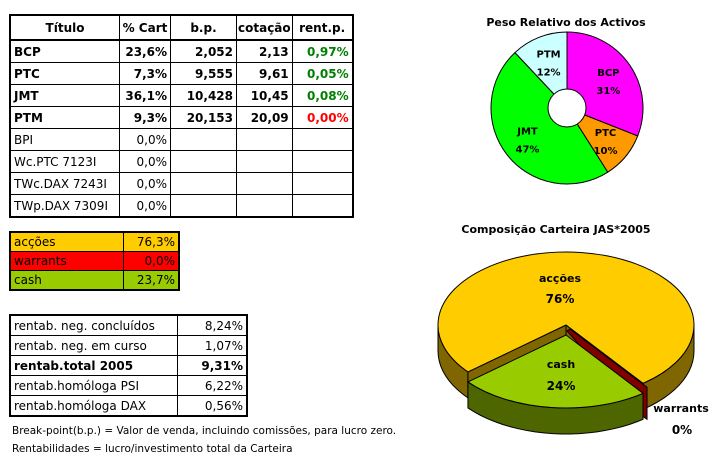 The width and height of the screenshot is (722, 459). I want to click on cell-cotacao: 20,09, so click(264, 117).